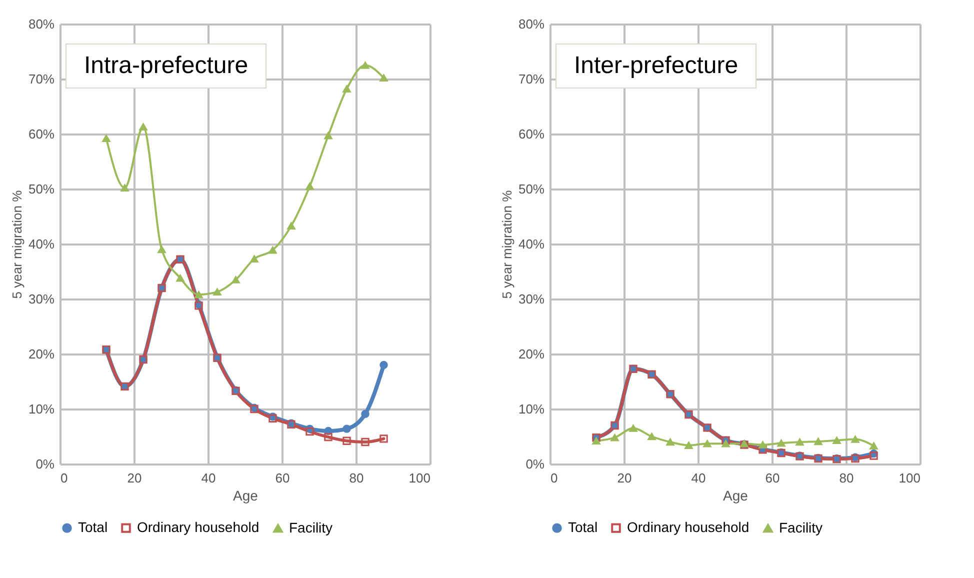 Image resolution: width=974 pixels, height=578 pixels. What do you see at coordinates (166, 65) in the screenshot?
I see `text: Intra-prefecture` at bounding box center [166, 65].